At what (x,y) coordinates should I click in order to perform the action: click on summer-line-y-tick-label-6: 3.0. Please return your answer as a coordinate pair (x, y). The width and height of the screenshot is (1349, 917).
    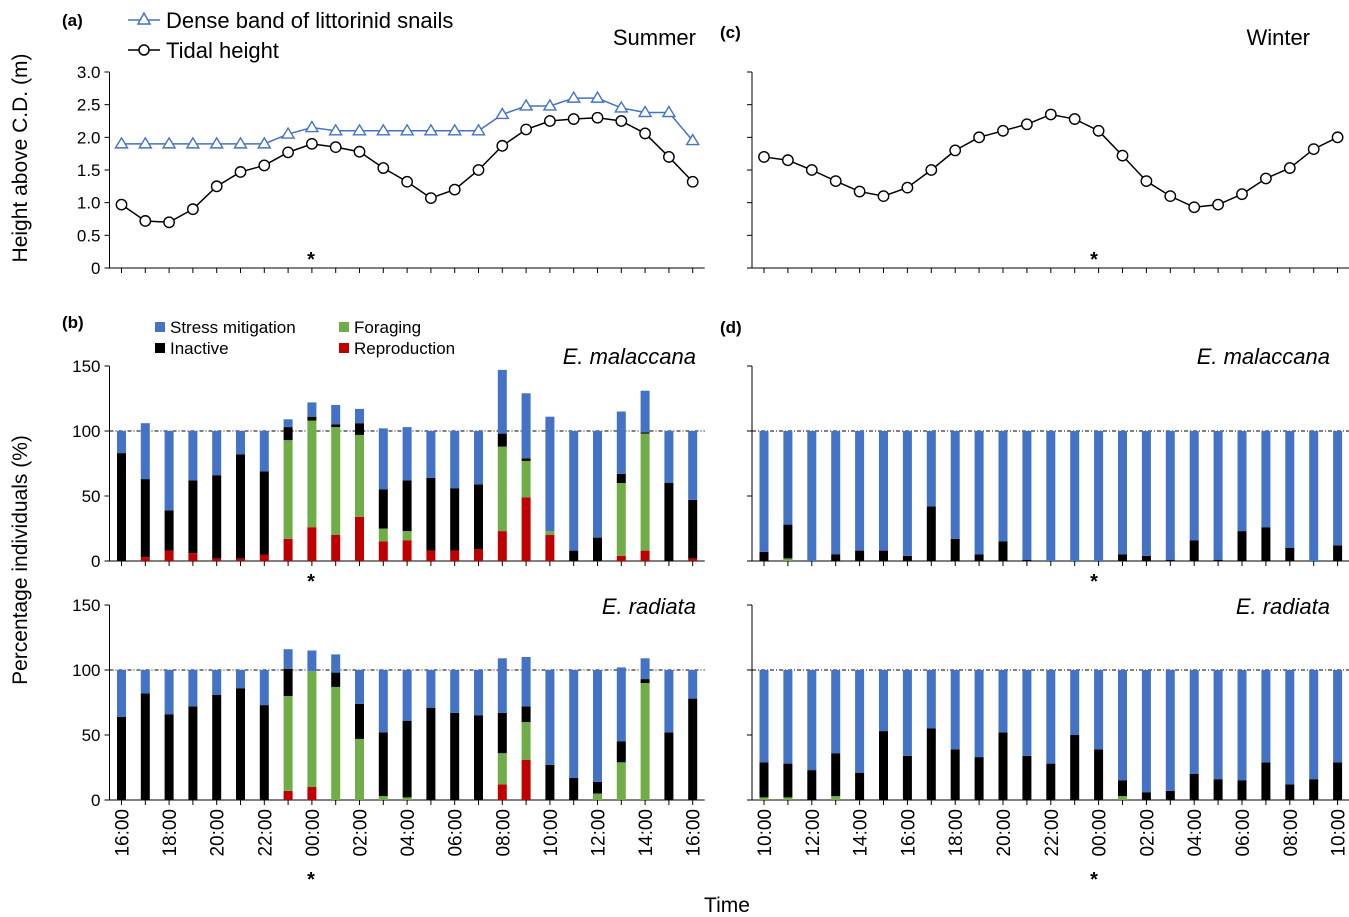
    Looking at the image, I should click on (89, 72).